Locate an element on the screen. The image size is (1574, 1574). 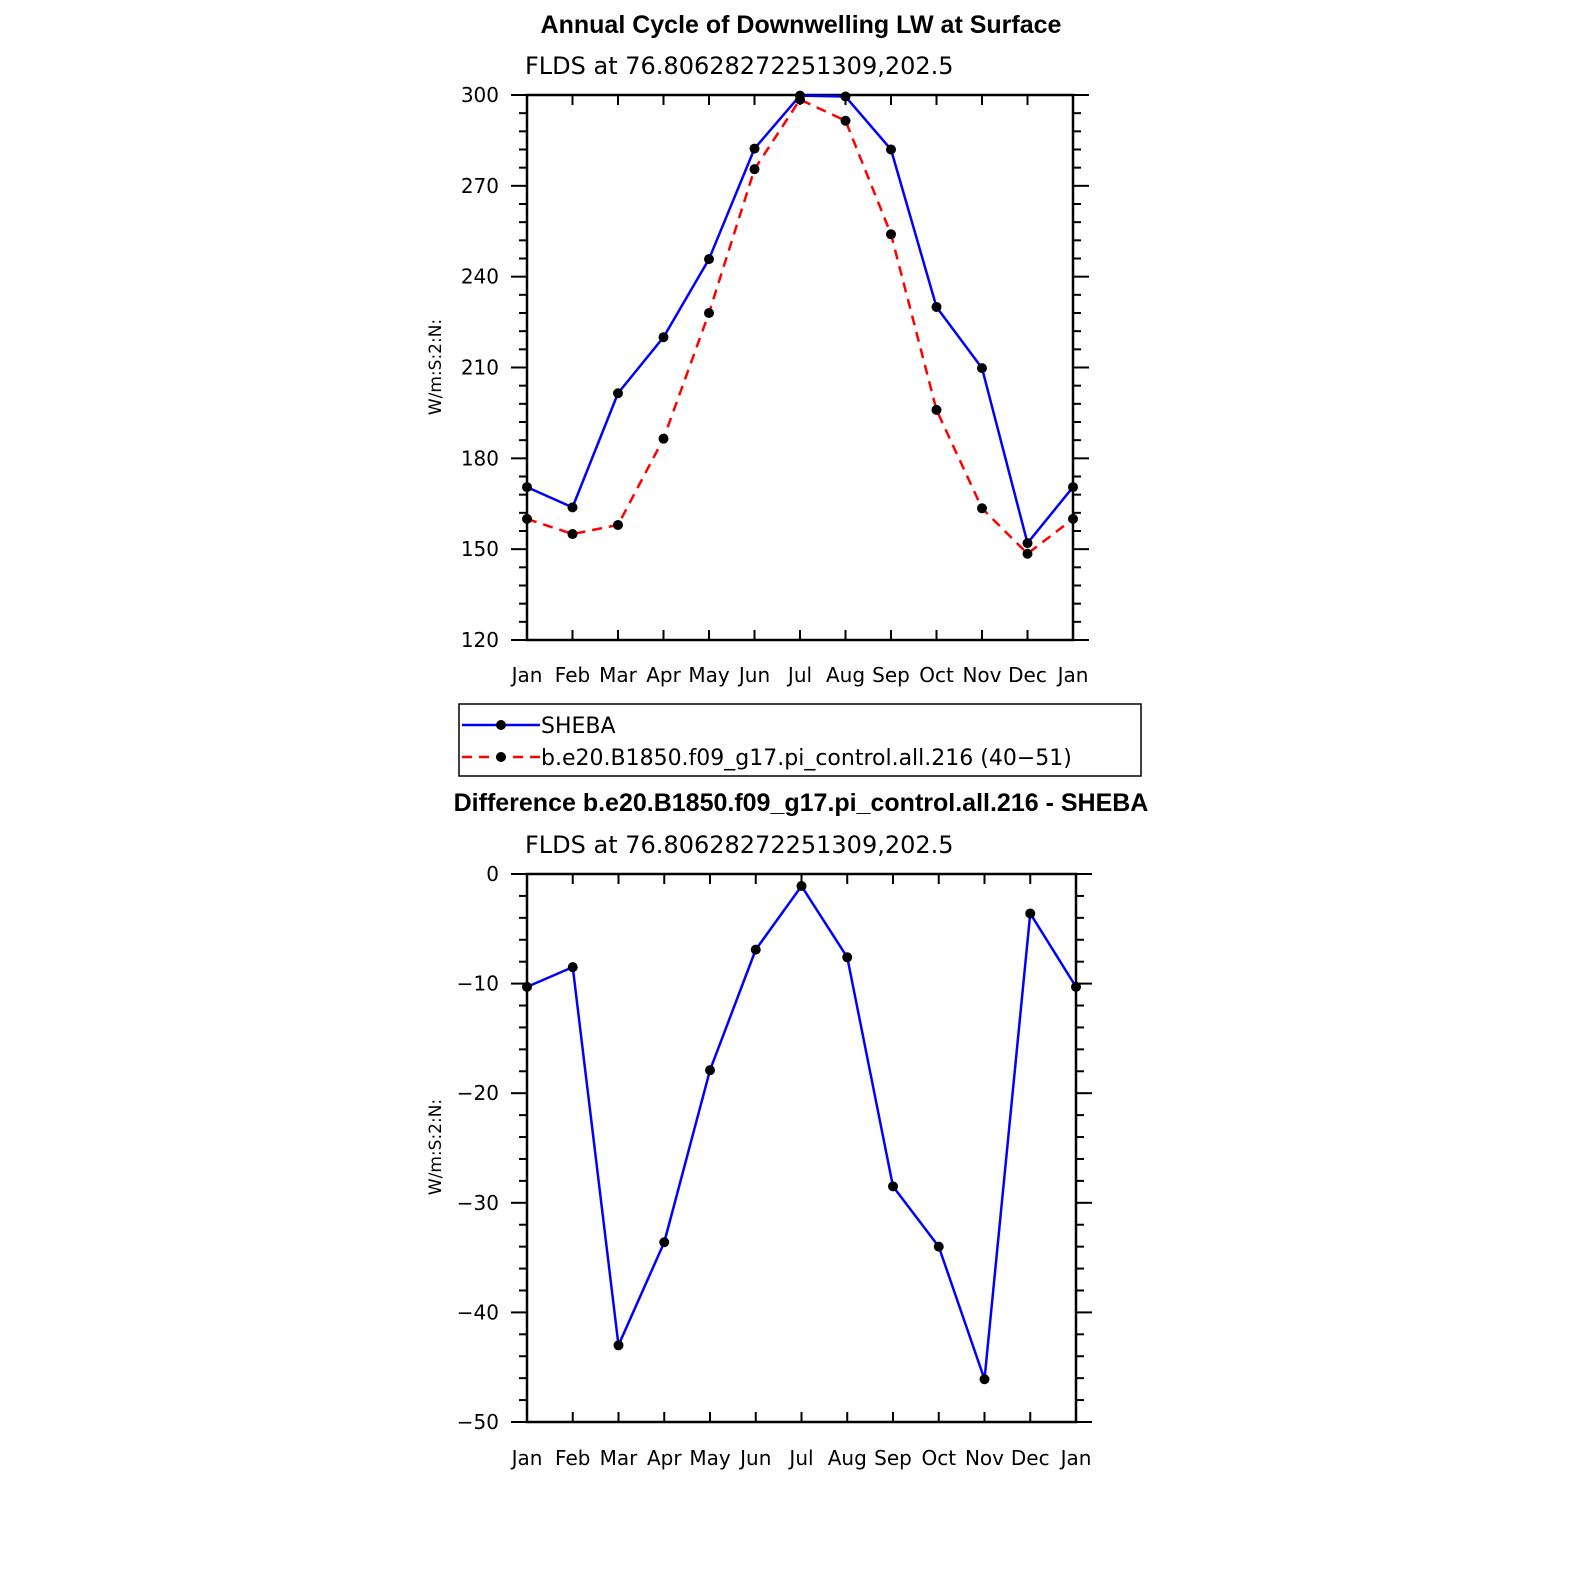
legend-frame is located at coordinates (800, 740).